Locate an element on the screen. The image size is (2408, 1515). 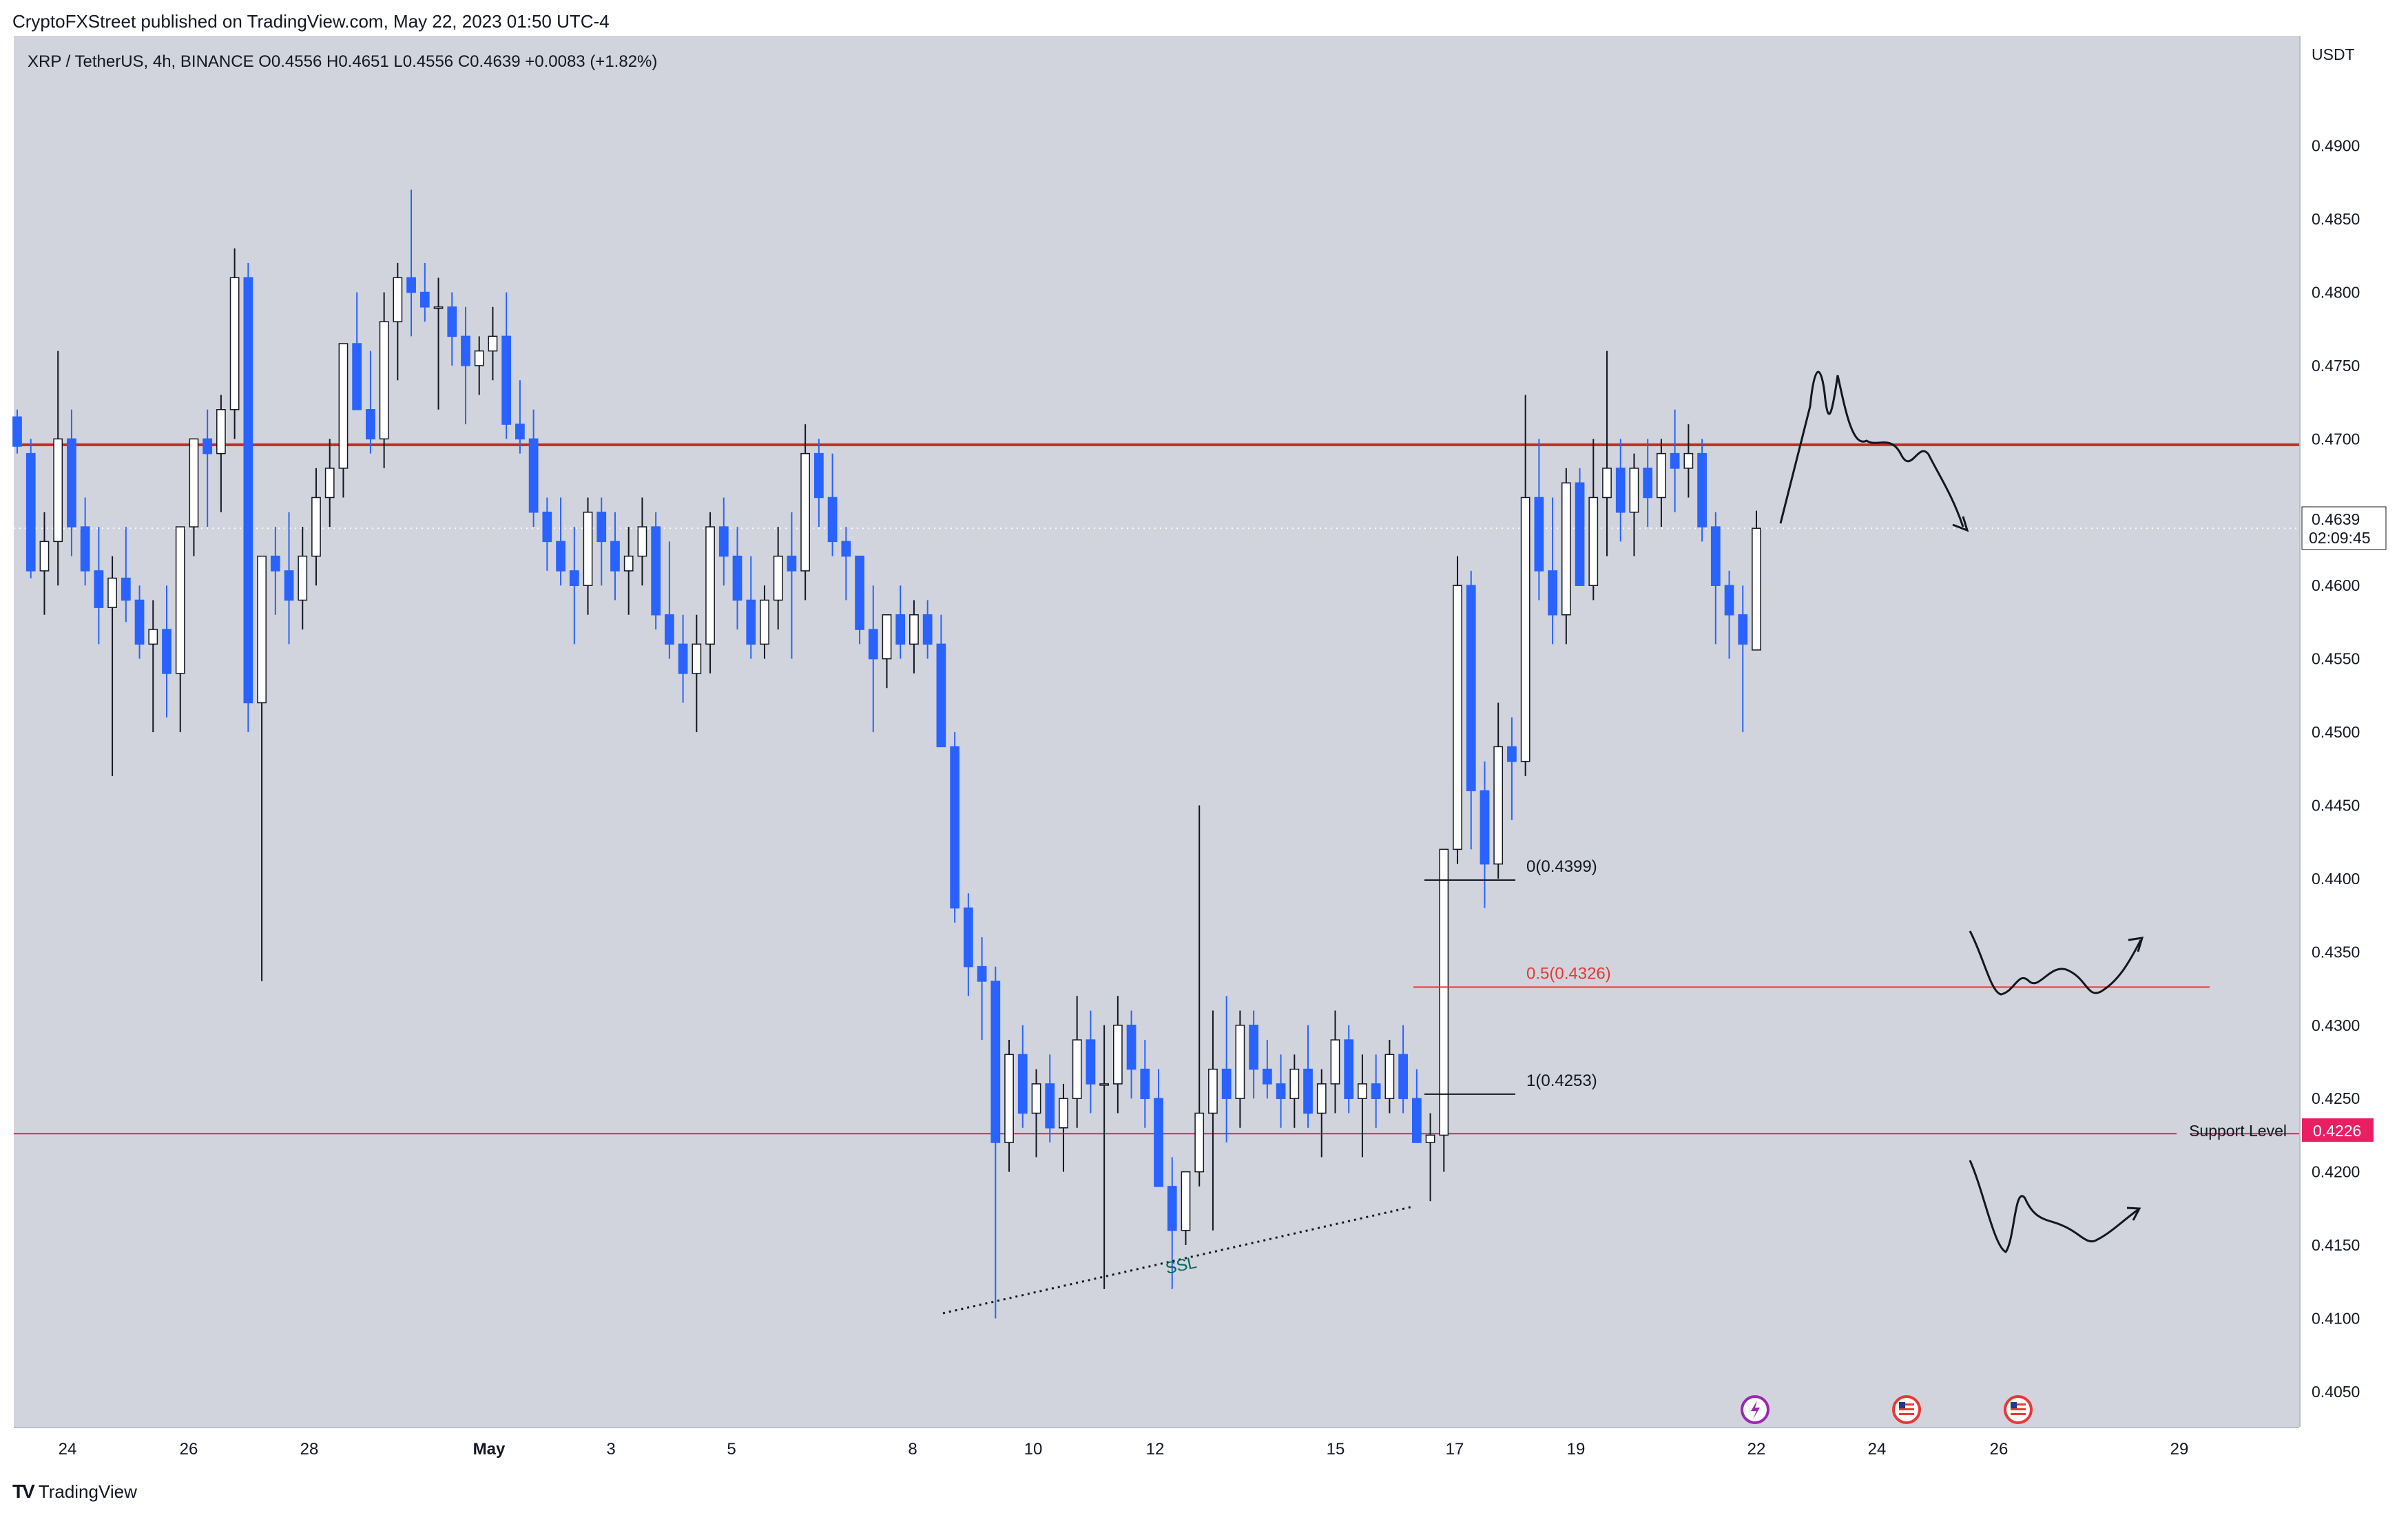
support-price-tag is located at coordinates (2338, 1130).